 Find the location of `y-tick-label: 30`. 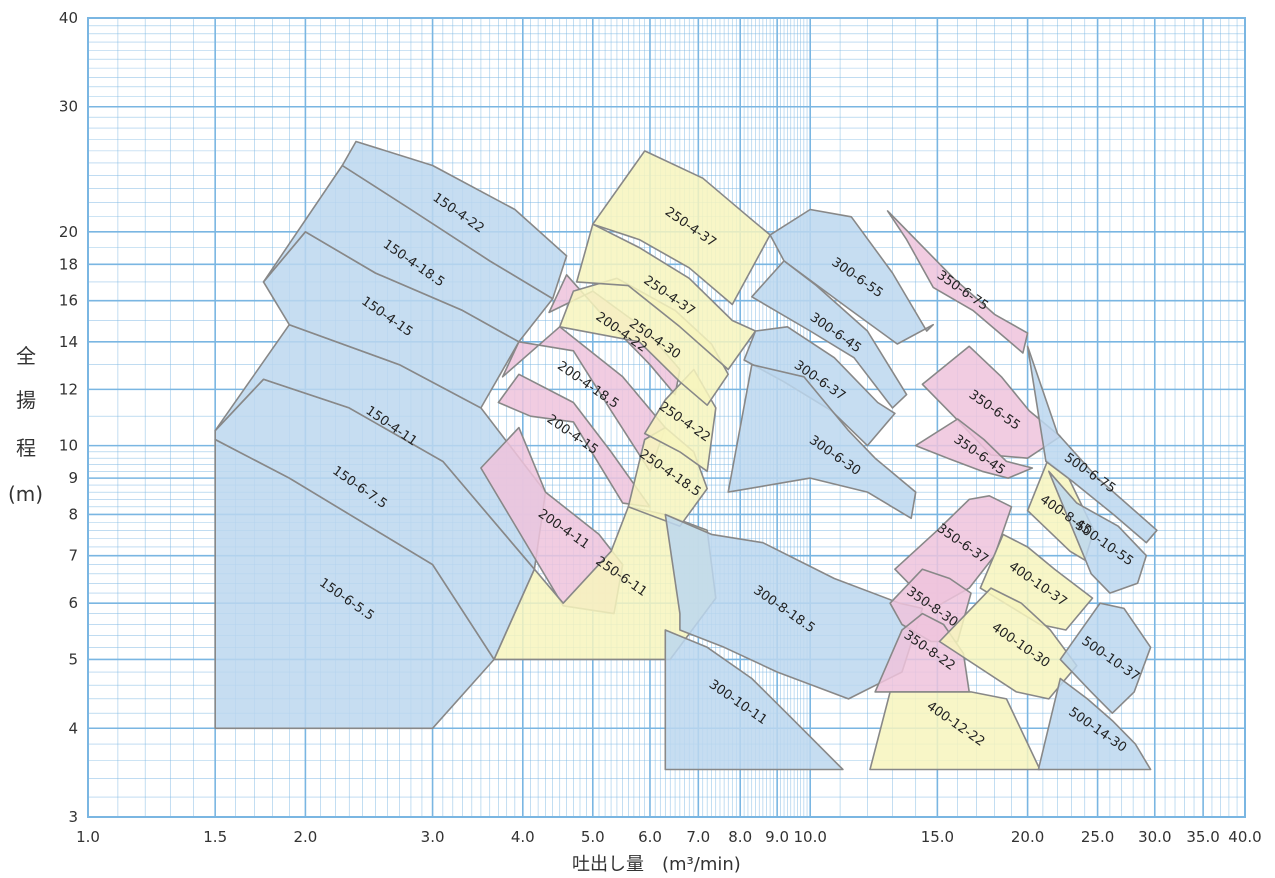

y-tick-label: 30 is located at coordinates (68, 107).